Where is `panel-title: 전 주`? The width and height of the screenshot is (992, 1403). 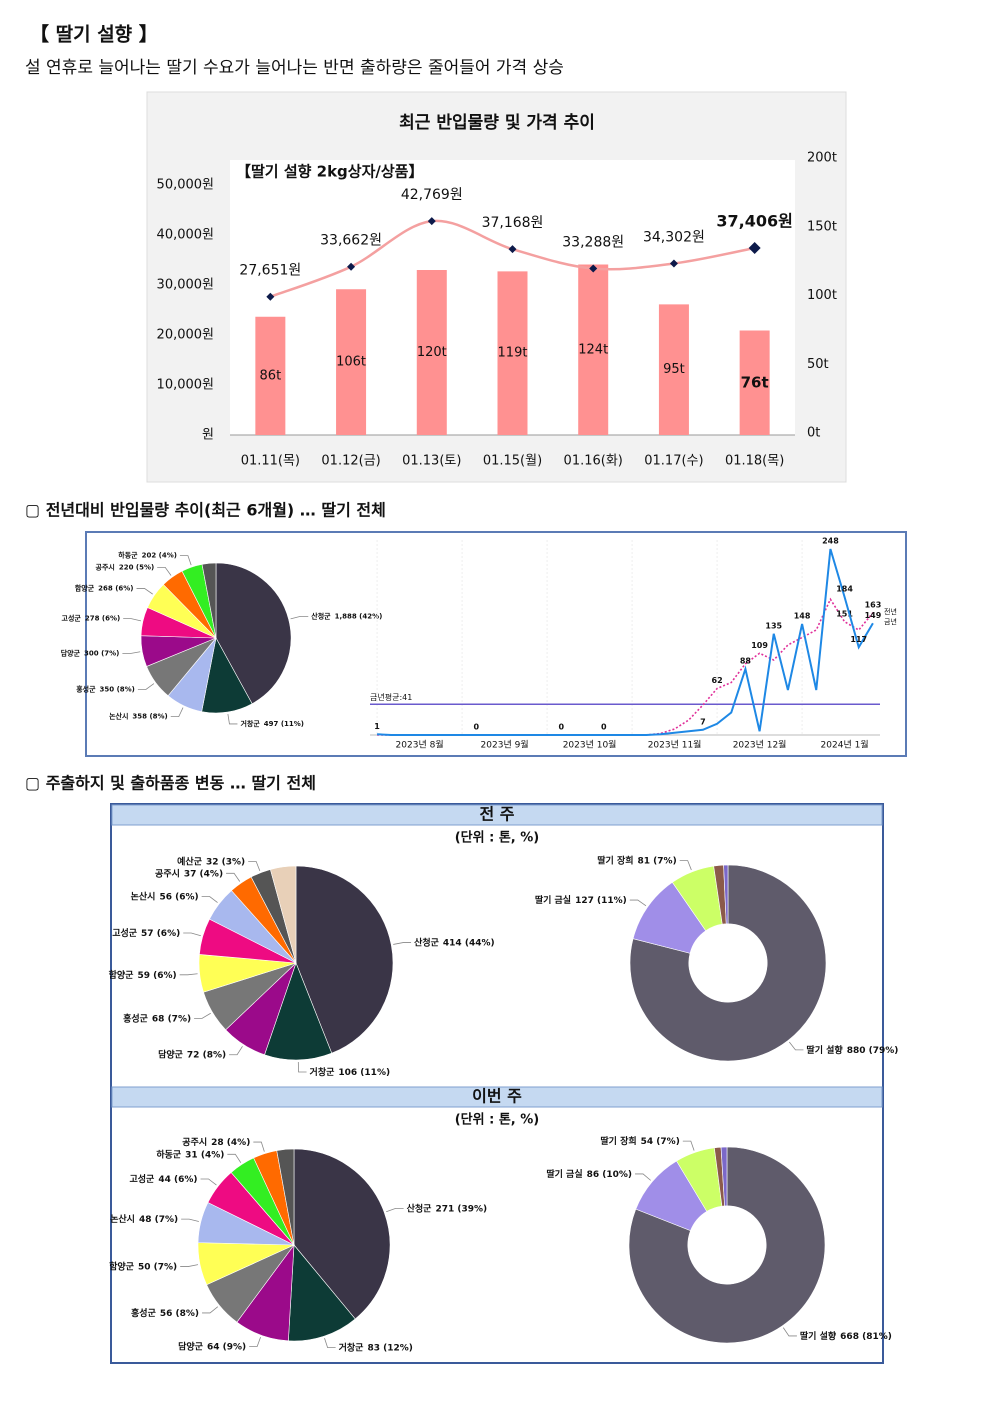 panel-title: 전 주 is located at coordinates (496, 814).